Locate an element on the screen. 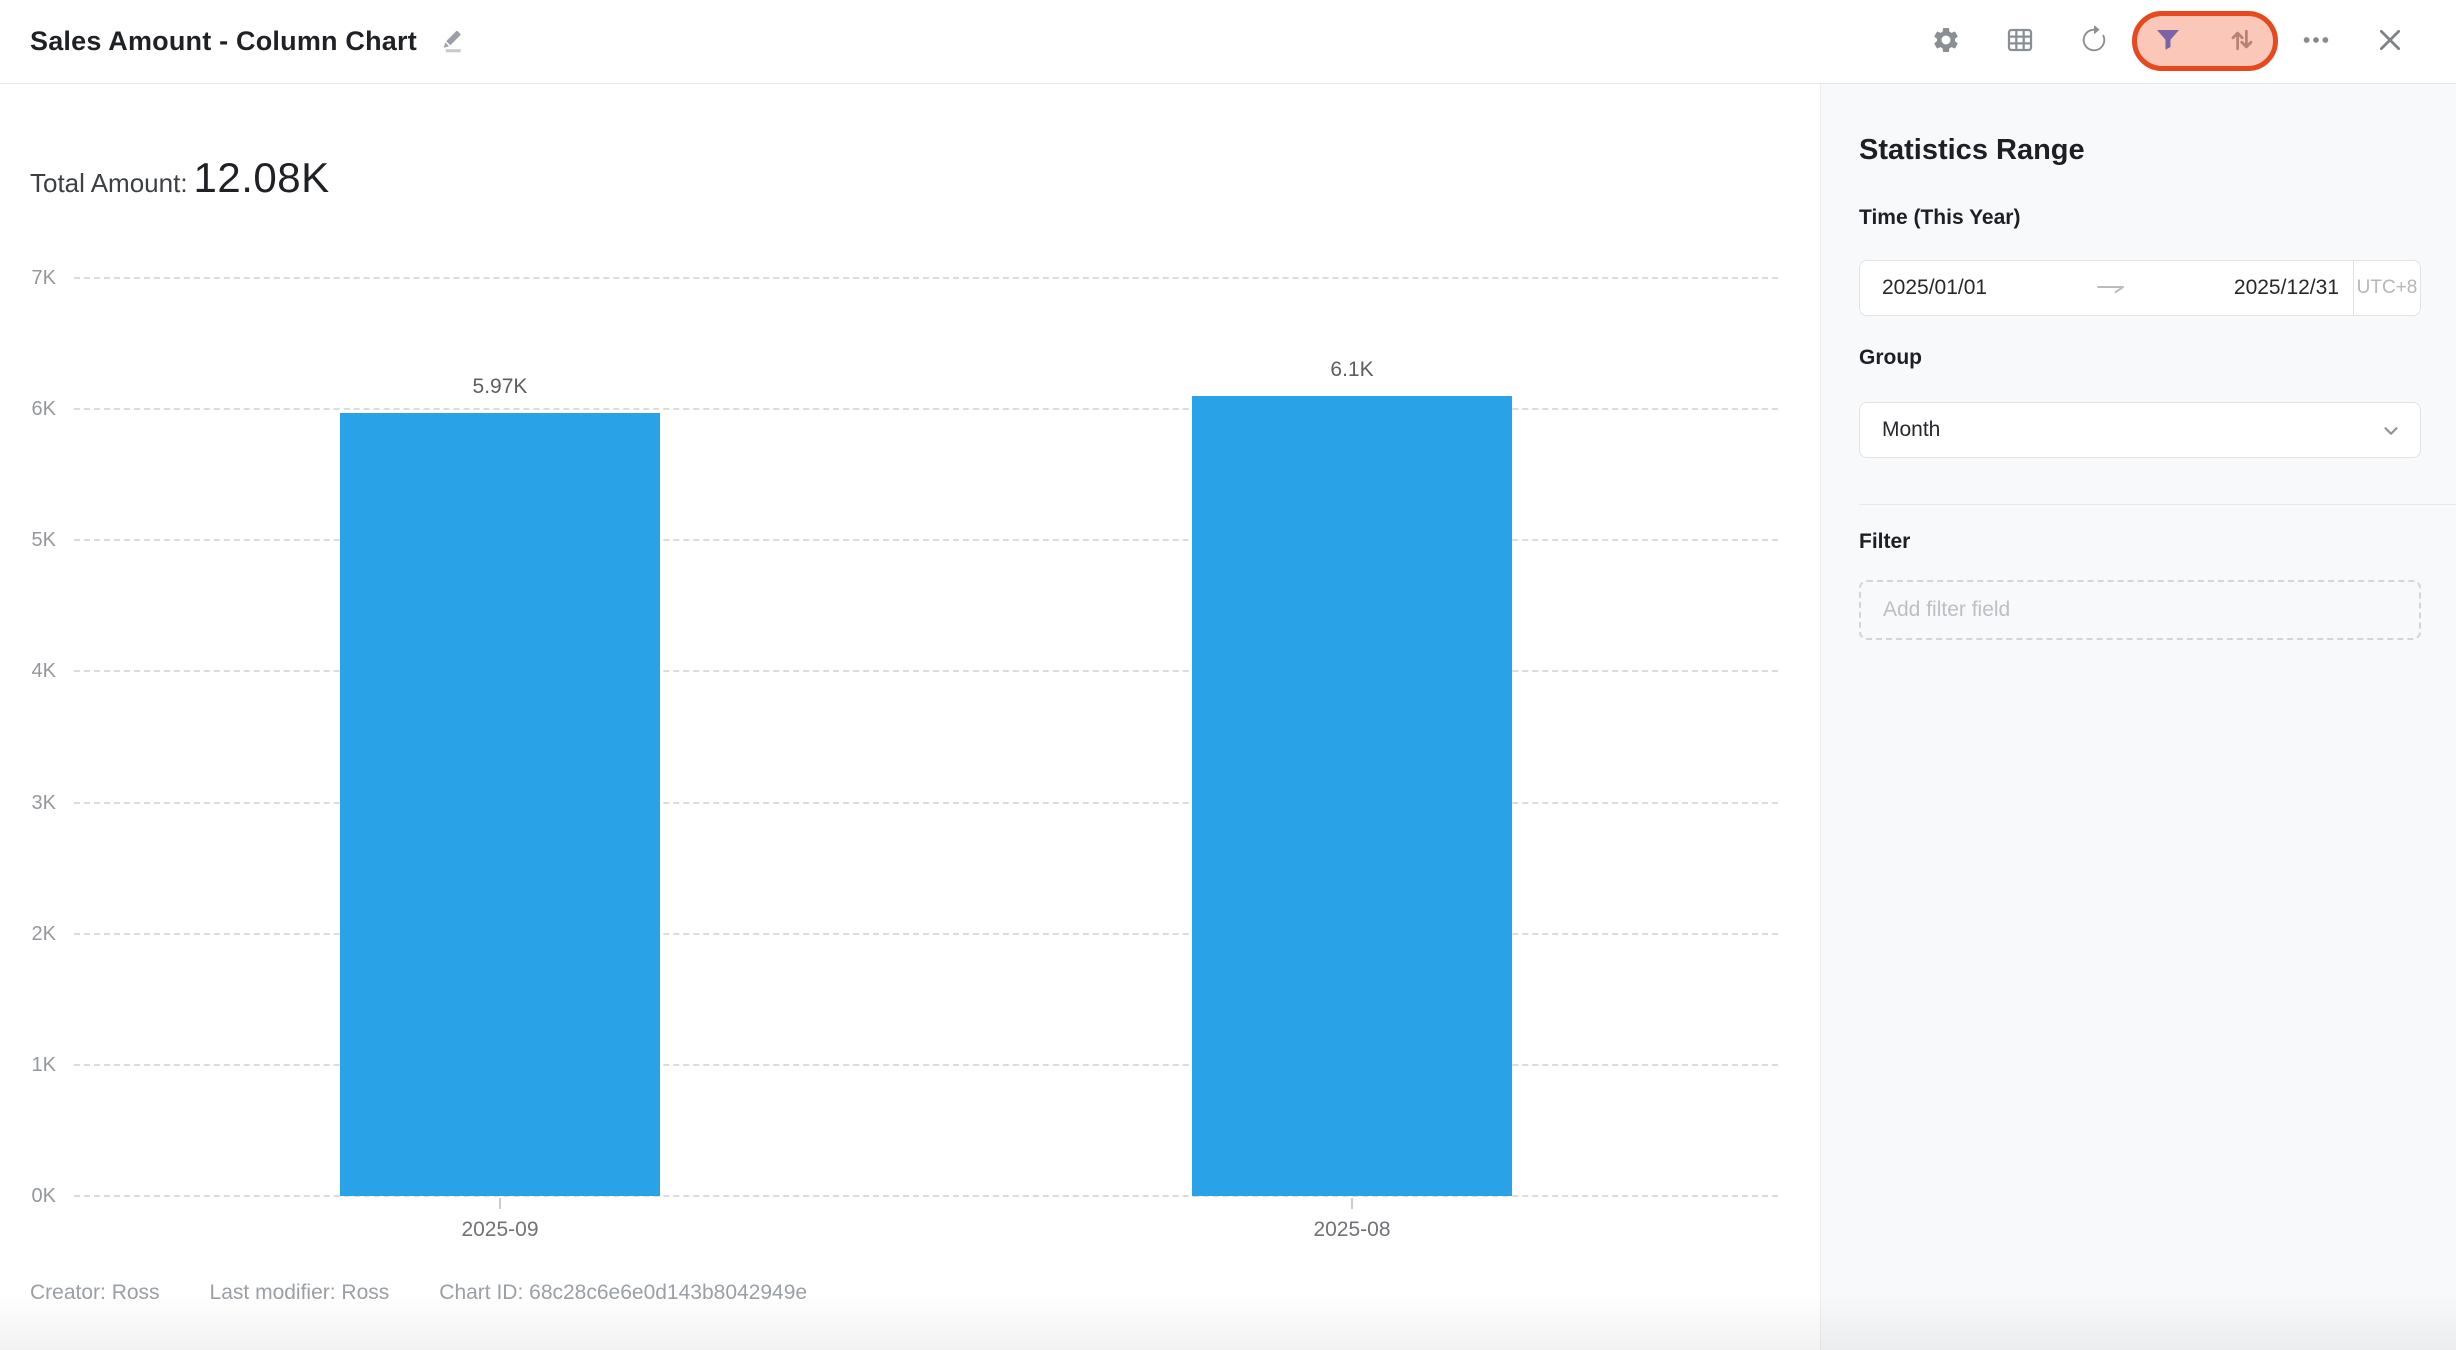 The height and width of the screenshot is (1350, 2456). table-icon is located at coordinates (2020, 42).